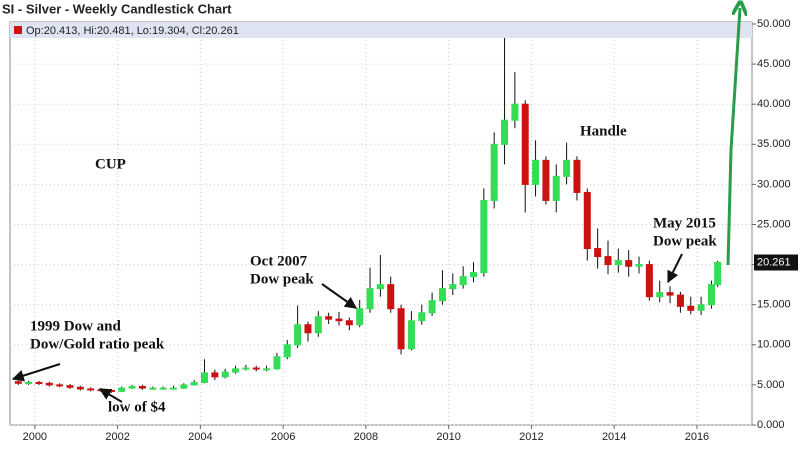 The width and height of the screenshot is (800, 470). Describe the element at coordinates (366, 437) in the screenshot. I see `x-tick-label: 2008` at that location.